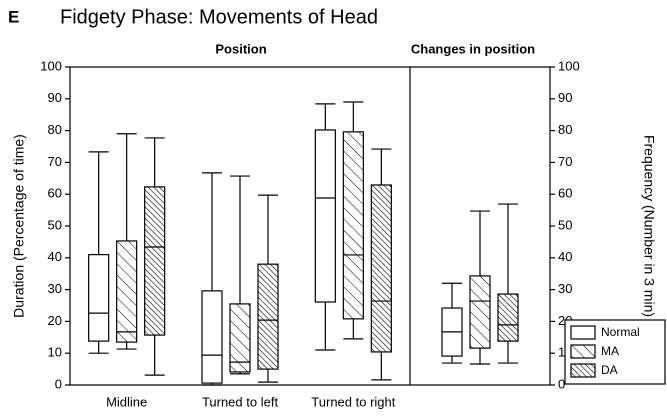 The width and height of the screenshot is (667, 416). I want to click on y2-tick-label: 90, so click(565, 97).